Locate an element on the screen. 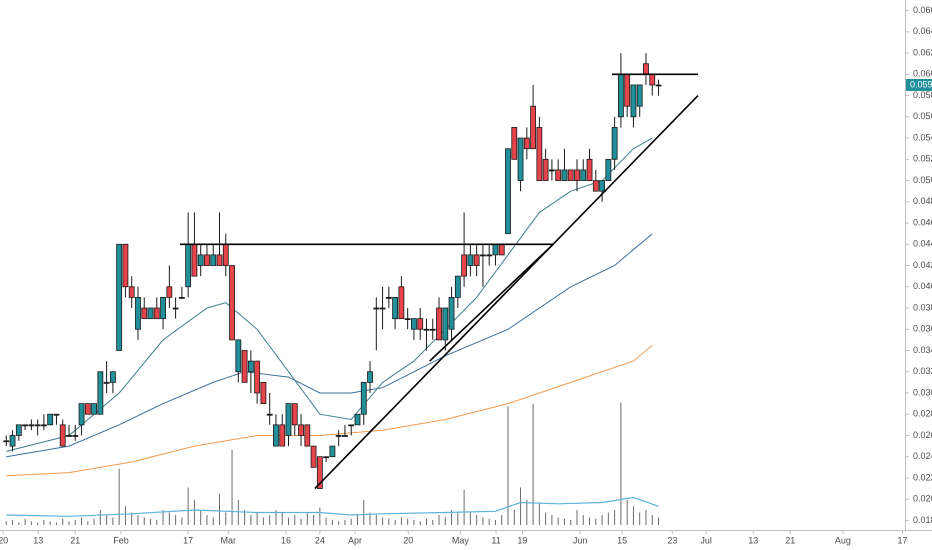  last-price-label: 0.059 is located at coordinates (921, 84).